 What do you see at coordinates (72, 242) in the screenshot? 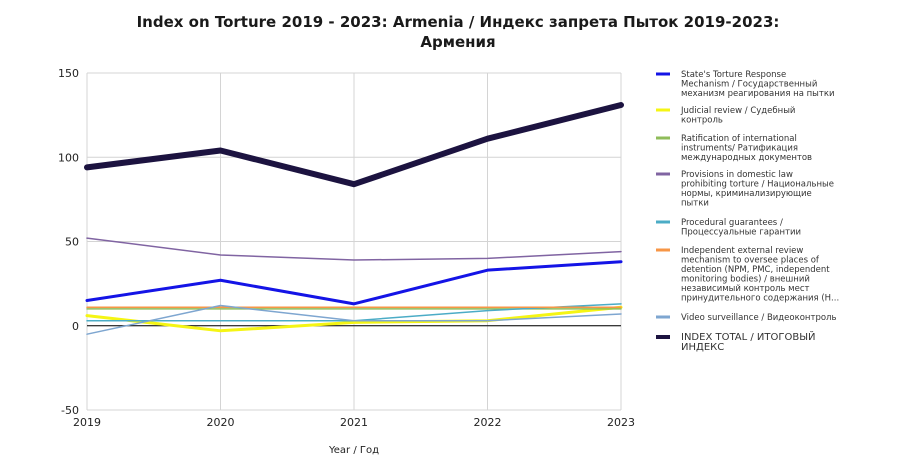
I see `y-tick-label: 50` at bounding box center [72, 242].